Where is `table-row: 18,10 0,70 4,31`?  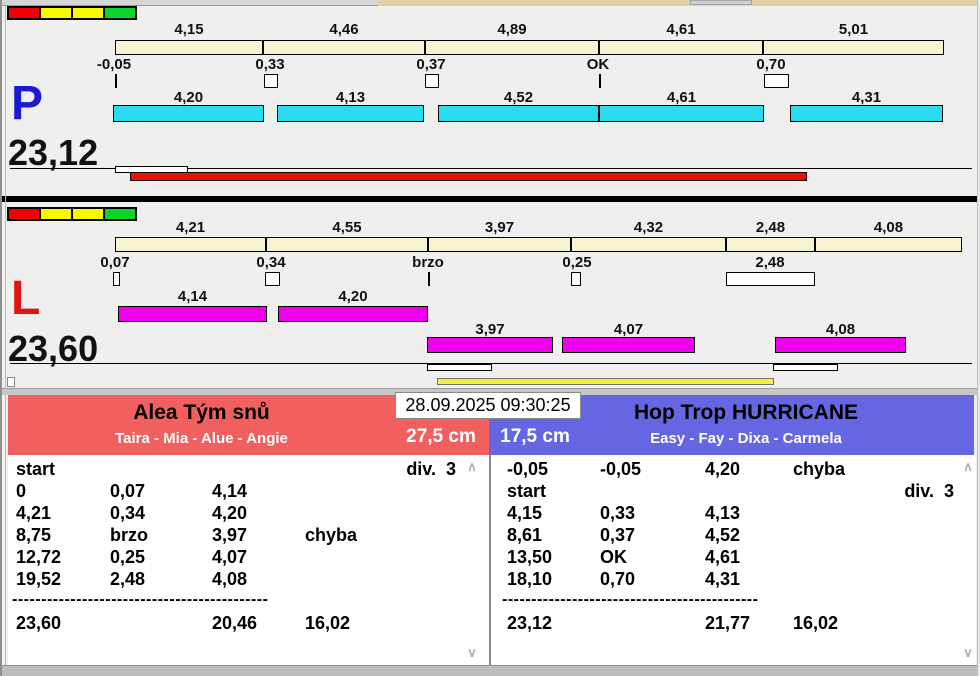 table-row: 18,10 0,70 4,31 is located at coordinates (730, 580).